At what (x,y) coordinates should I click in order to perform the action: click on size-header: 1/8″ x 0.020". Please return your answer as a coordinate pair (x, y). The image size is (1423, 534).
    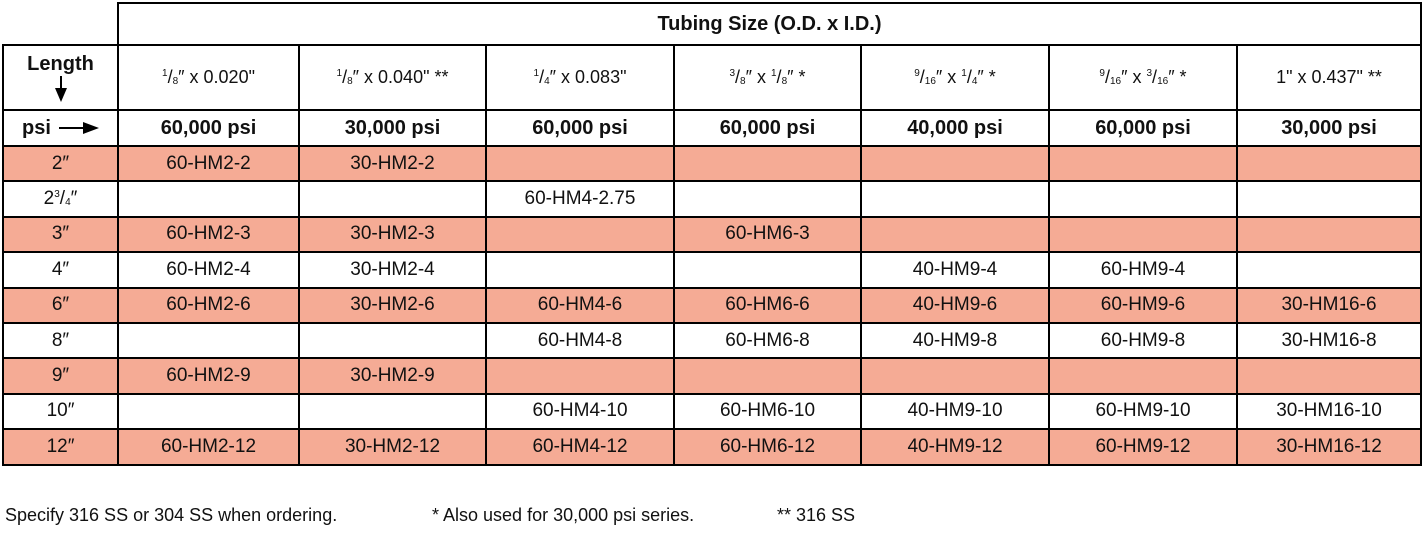
    Looking at the image, I should click on (208, 77).